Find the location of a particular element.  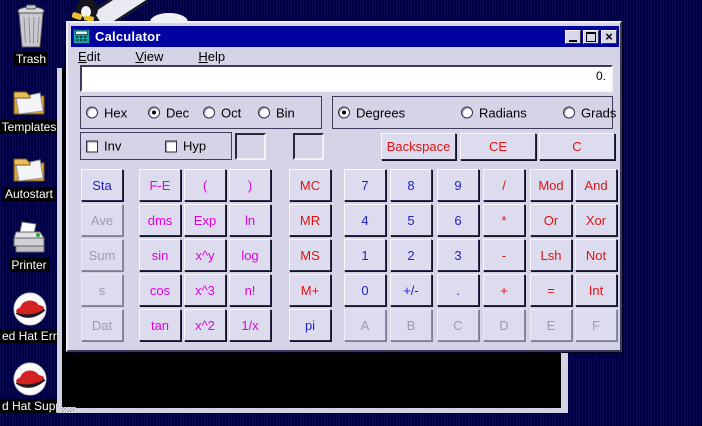

calc-button: cos is located at coordinates (160, 290).